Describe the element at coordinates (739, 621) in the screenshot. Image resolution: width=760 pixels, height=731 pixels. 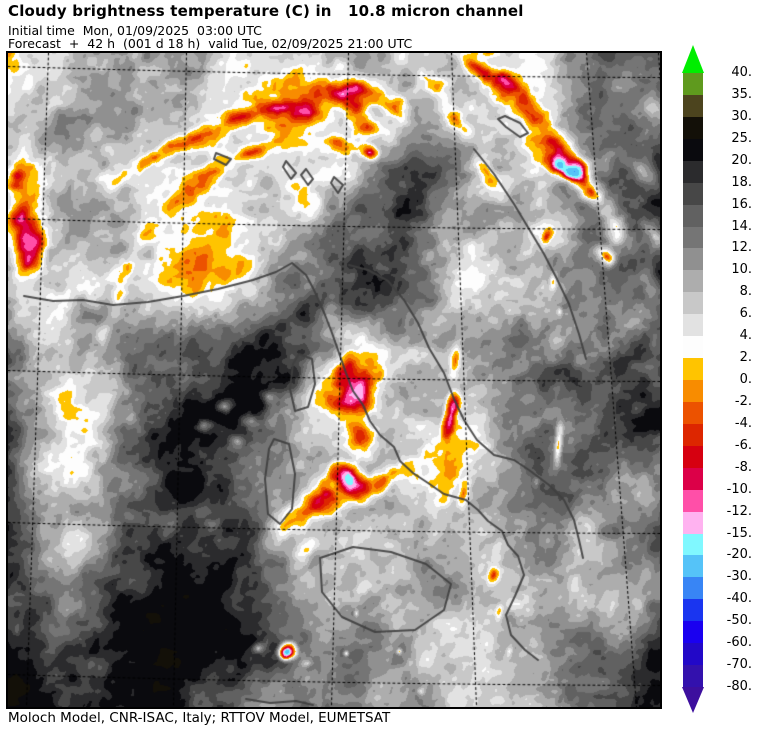
I see `colorbar-label: -50.` at that location.